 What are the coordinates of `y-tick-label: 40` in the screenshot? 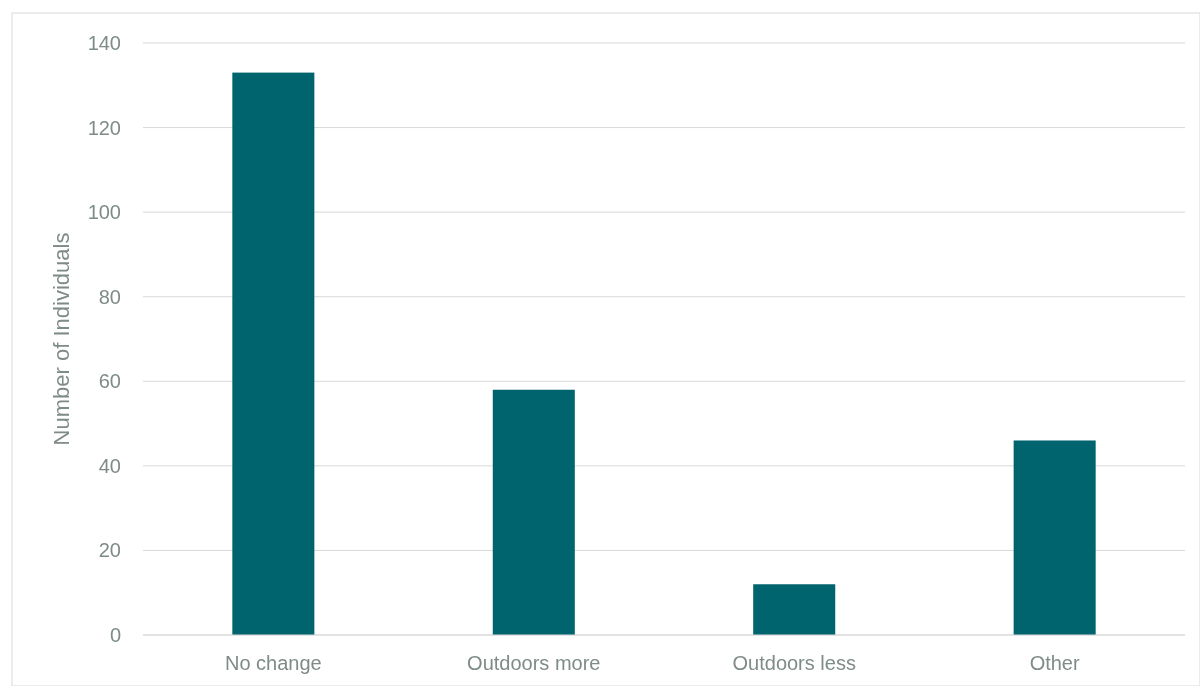 It's located at (109, 465).